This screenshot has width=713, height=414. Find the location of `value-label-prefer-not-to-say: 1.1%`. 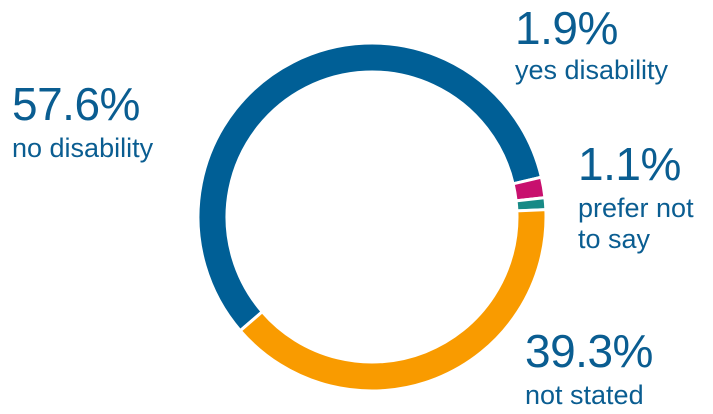

value-label-prefer-not-to-say: 1.1% is located at coordinates (629, 164).